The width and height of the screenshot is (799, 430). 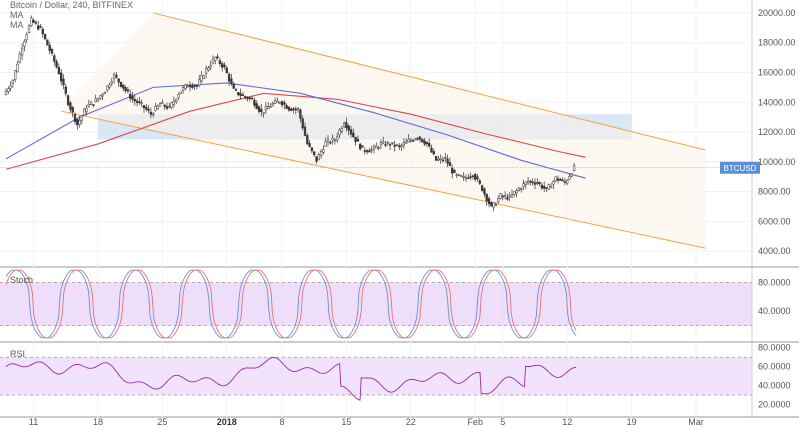 What do you see at coordinates (777, 102) in the screenshot?
I see `price-tick-label: 14000.00` at bounding box center [777, 102].